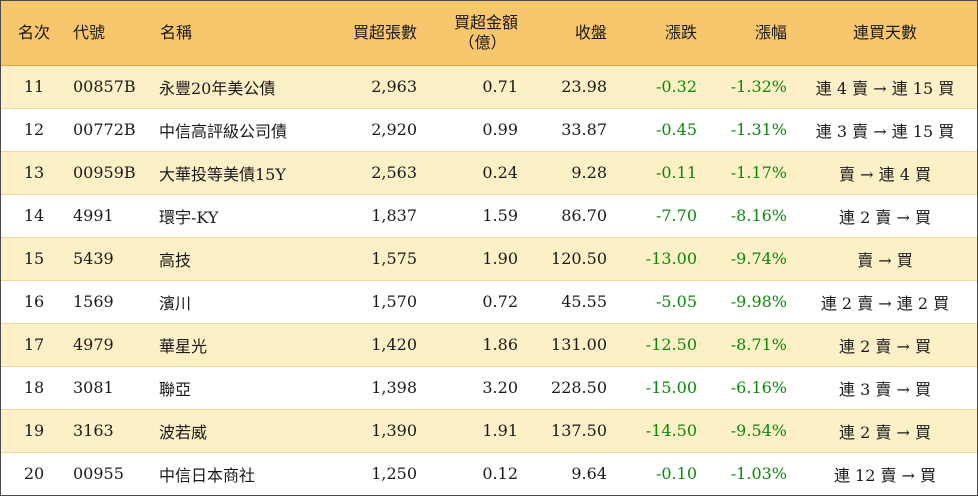  I want to click on cell-name: 高技, so click(235, 258).